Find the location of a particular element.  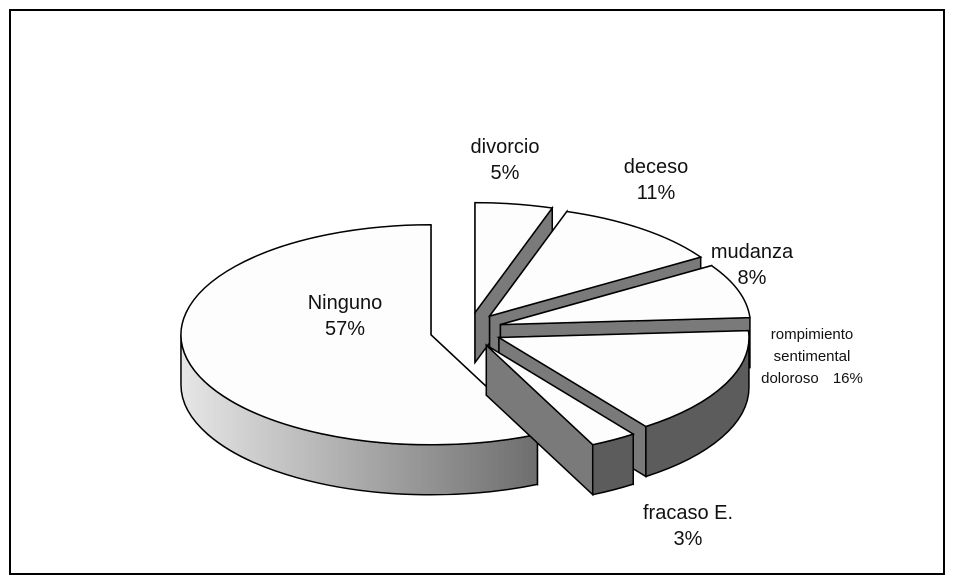

slice-label: deceso 11% is located at coordinates (656, 180).